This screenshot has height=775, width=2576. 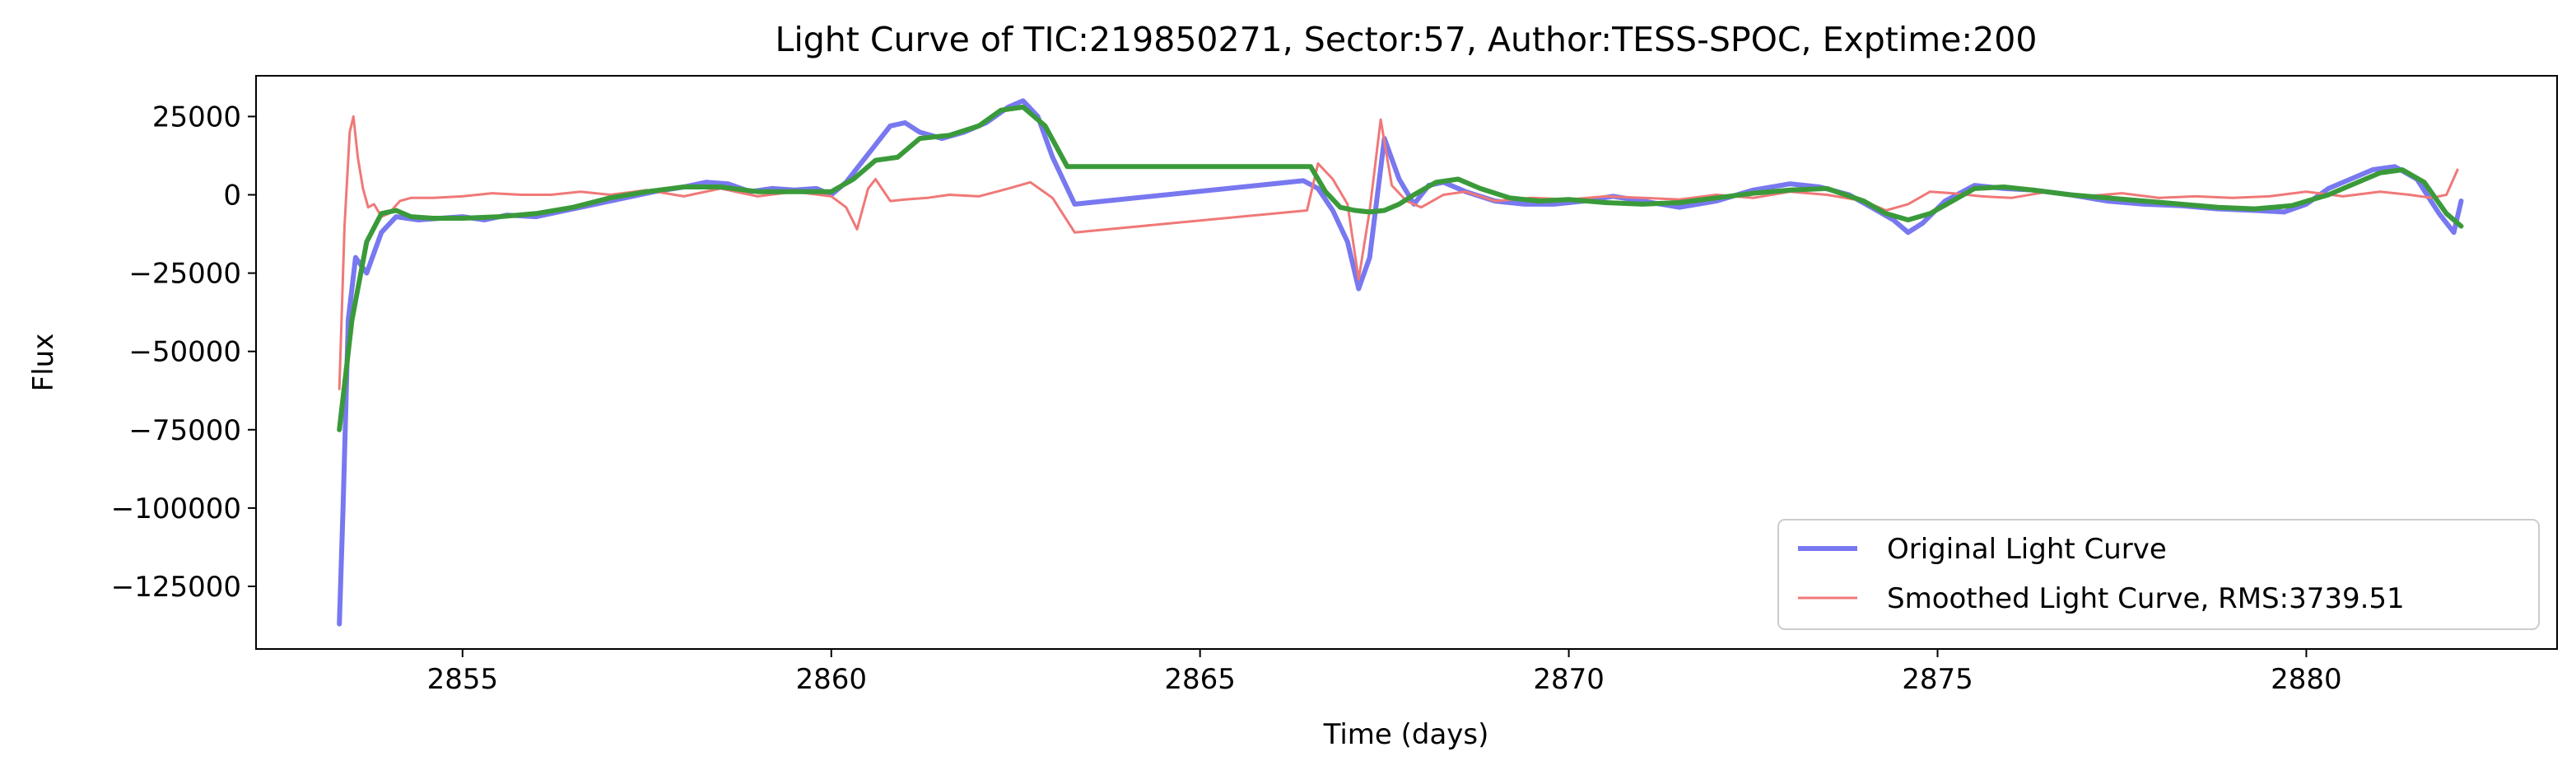 What do you see at coordinates (176, 509) in the screenshot?
I see `y-tick-label: −100000` at bounding box center [176, 509].